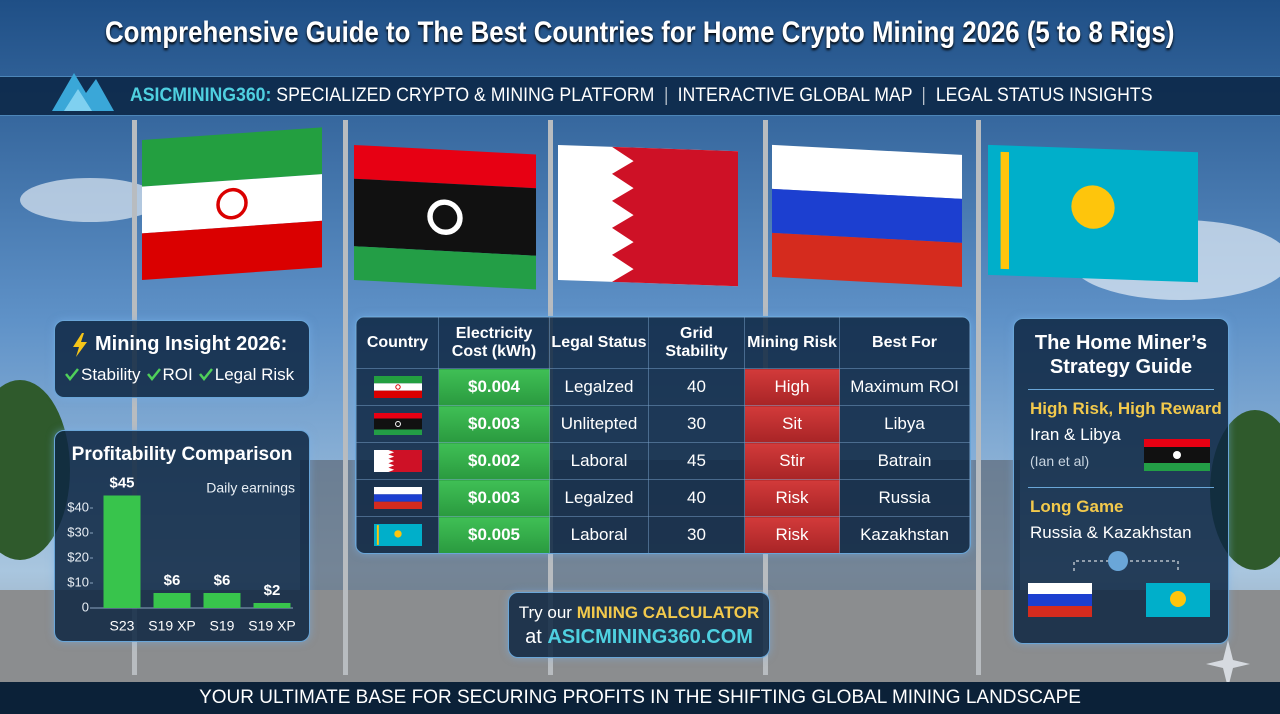  Describe the element at coordinates (795, 95) in the screenshot. I see `link: INTERACTIVE GLOBAL MAP` at that location.